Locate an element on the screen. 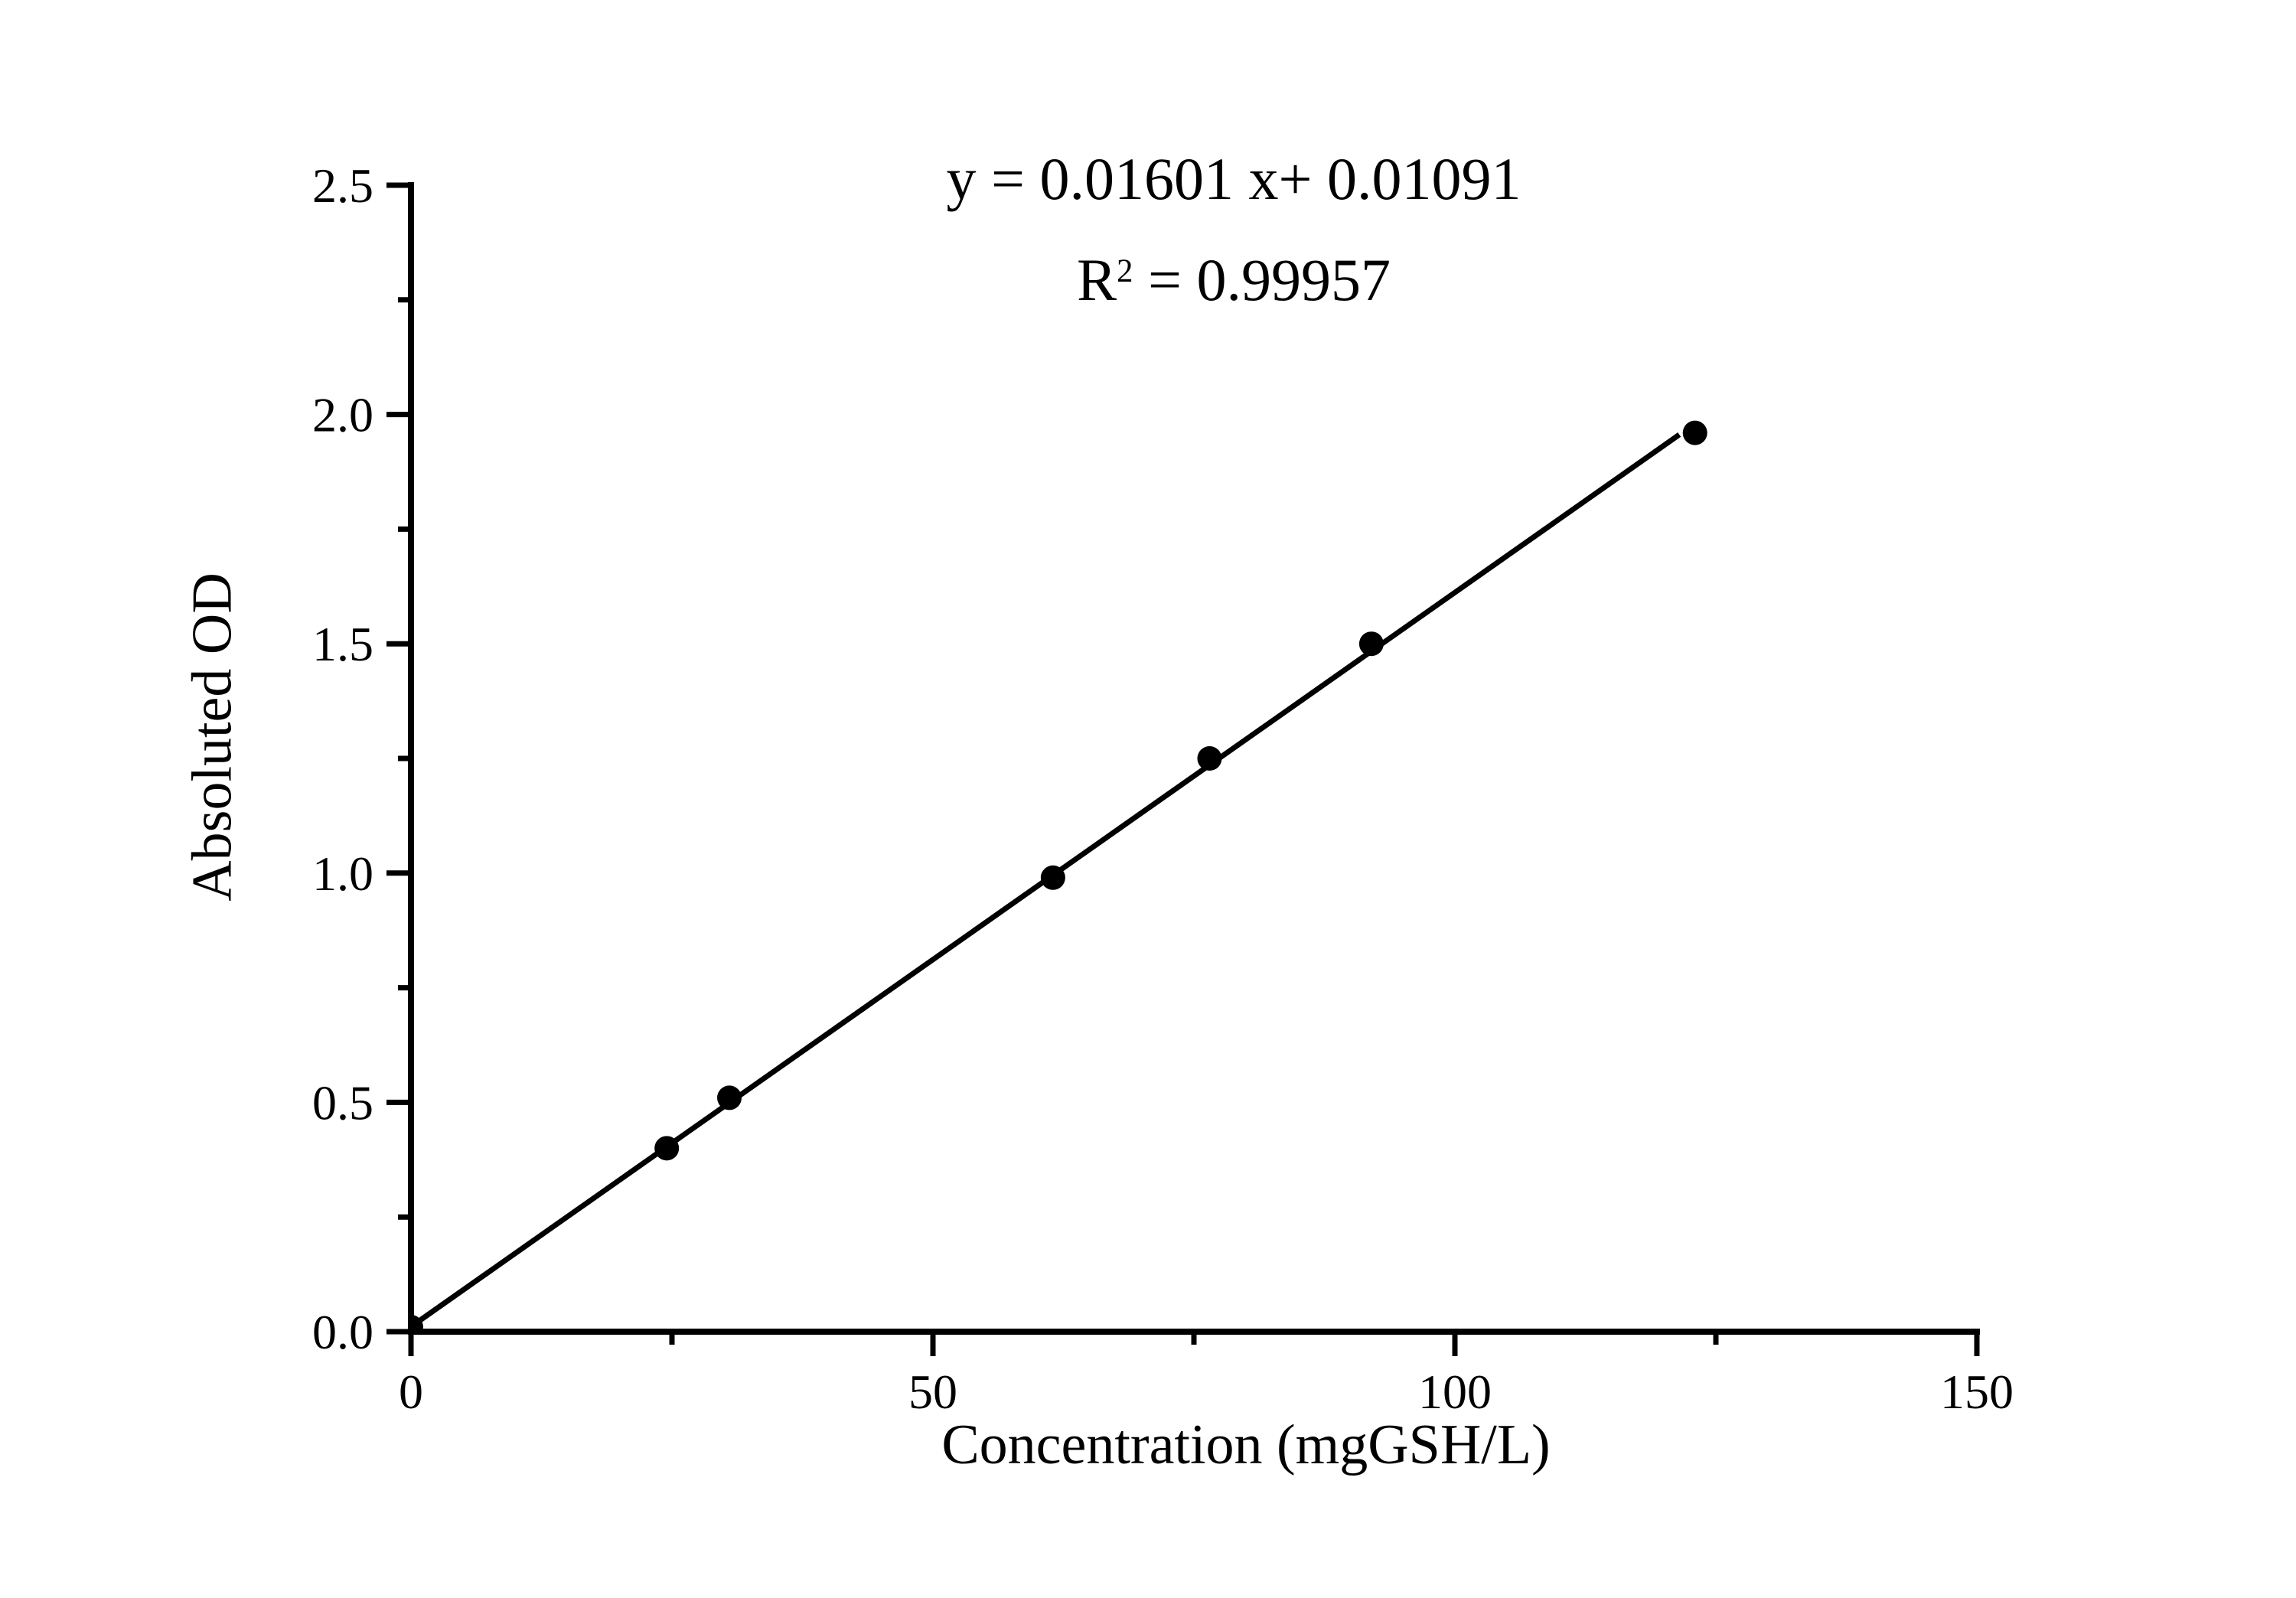  r-squared-annotation: R2 = 0.99957 is located at coordinates (1234, 286).